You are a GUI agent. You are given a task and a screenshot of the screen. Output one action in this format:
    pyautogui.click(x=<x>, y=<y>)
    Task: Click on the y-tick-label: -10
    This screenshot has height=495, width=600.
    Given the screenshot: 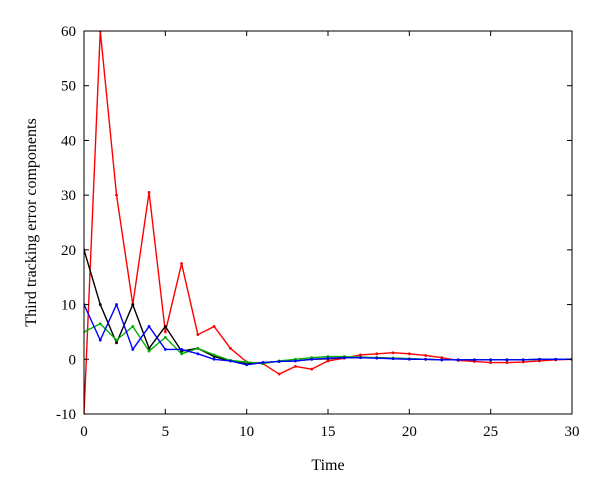 What is the action you would take?
    pyautogui.click(x=66, y=415)
    